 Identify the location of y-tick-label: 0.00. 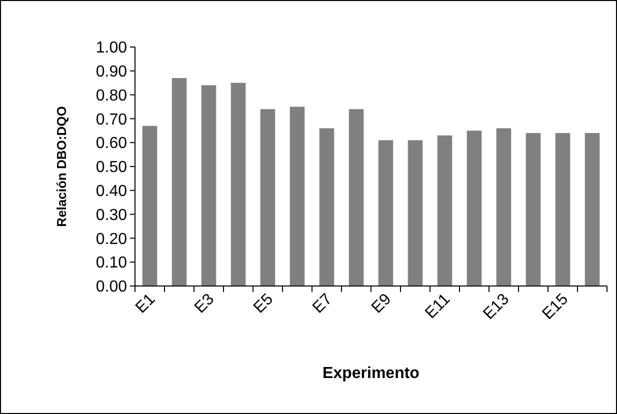
(112, 287).